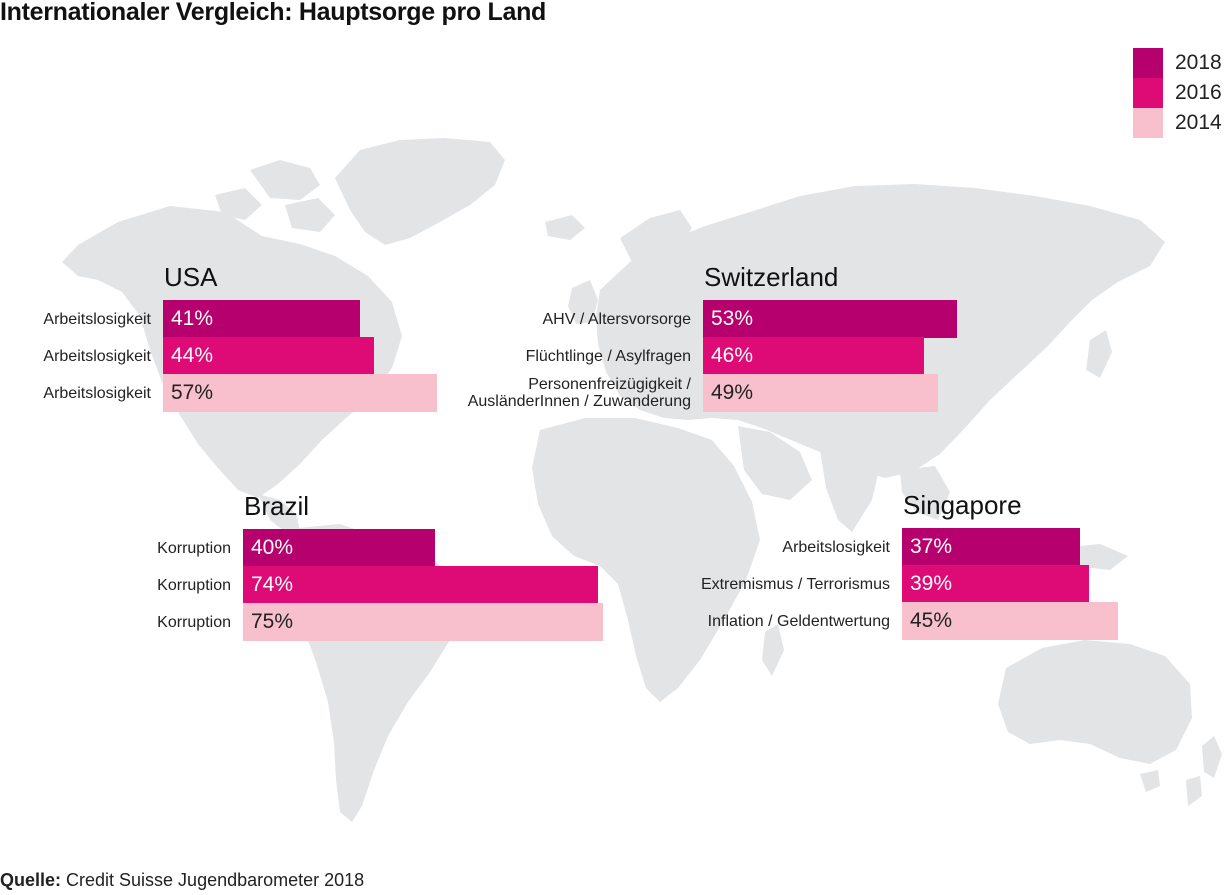 Image resolution: width=1225 pixels, height=895 pixels. What do you see at coordinates (192, 355) in the screenshot?
I see `bar-value-usa-2016: 44%` at bounding box center [192, 355].